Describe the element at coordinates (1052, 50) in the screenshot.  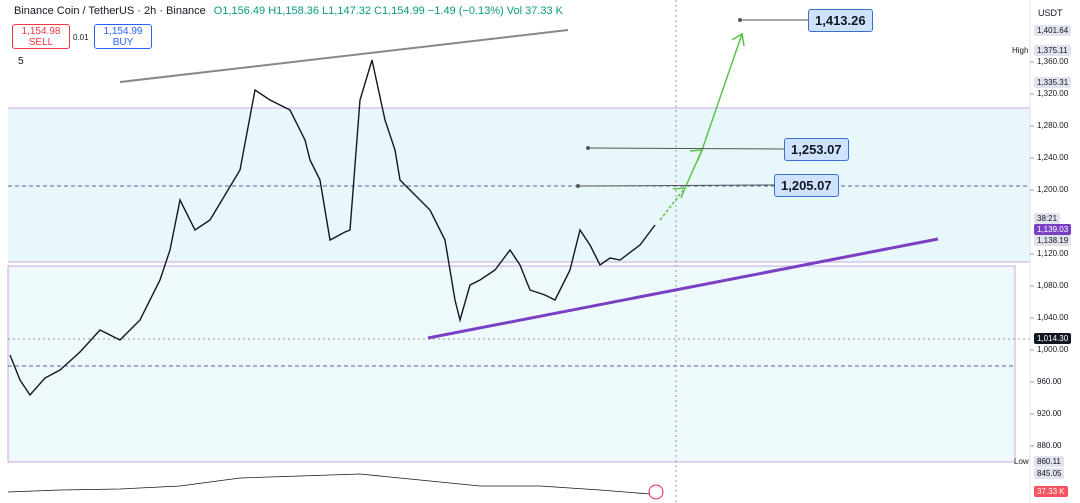
I see `price-label: 1,375.11` at that location.